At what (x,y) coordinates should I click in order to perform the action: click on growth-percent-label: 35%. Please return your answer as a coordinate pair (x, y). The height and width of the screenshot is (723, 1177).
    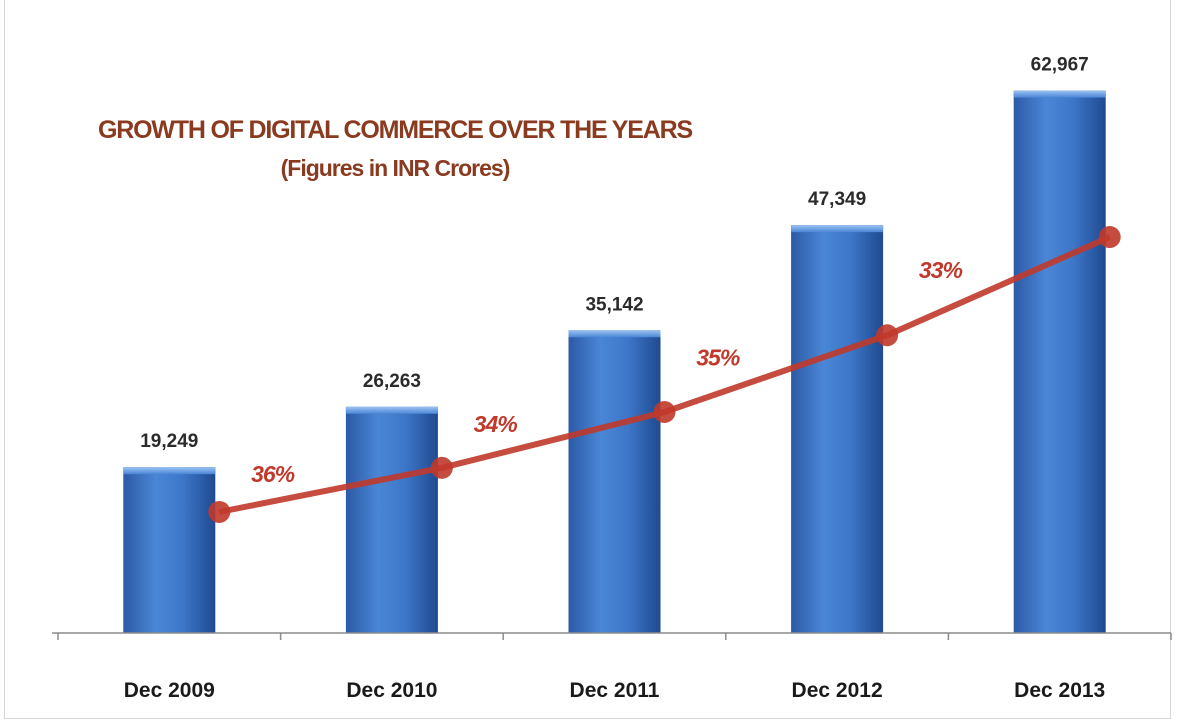
    Looking at the image, I should click on (718, 358).